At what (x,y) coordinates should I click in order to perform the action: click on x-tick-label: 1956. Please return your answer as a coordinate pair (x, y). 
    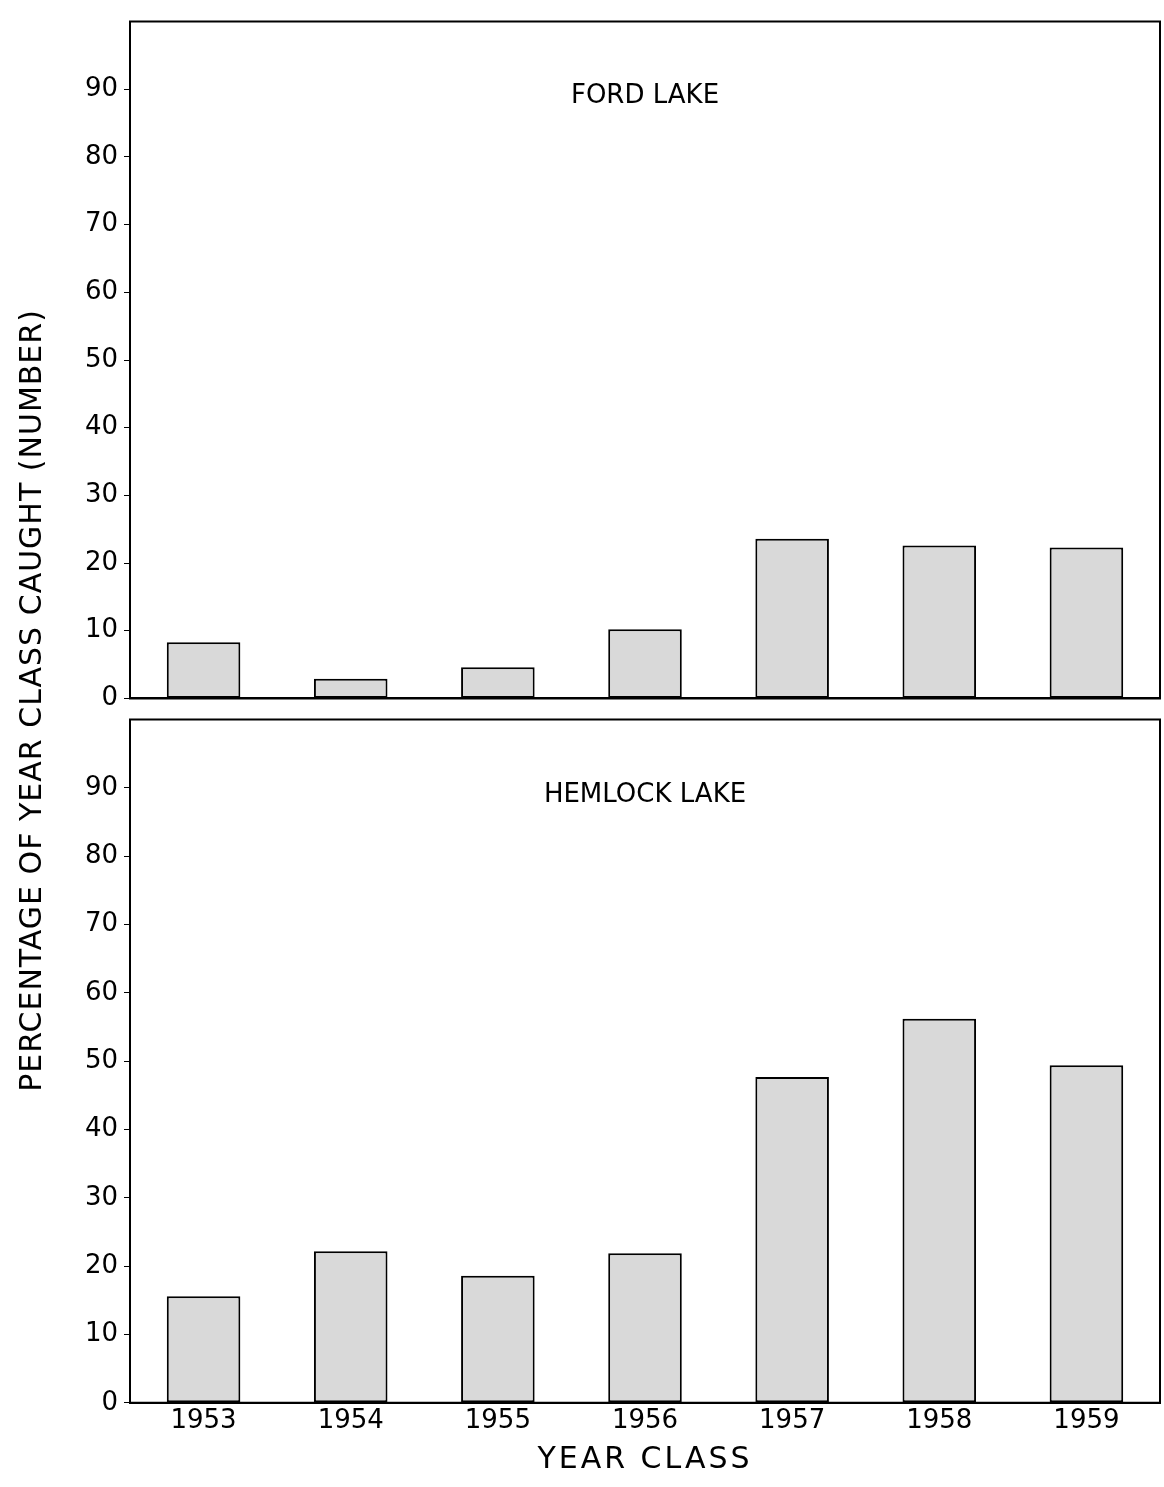
    Looking at the image, I should click on (645, 1419).